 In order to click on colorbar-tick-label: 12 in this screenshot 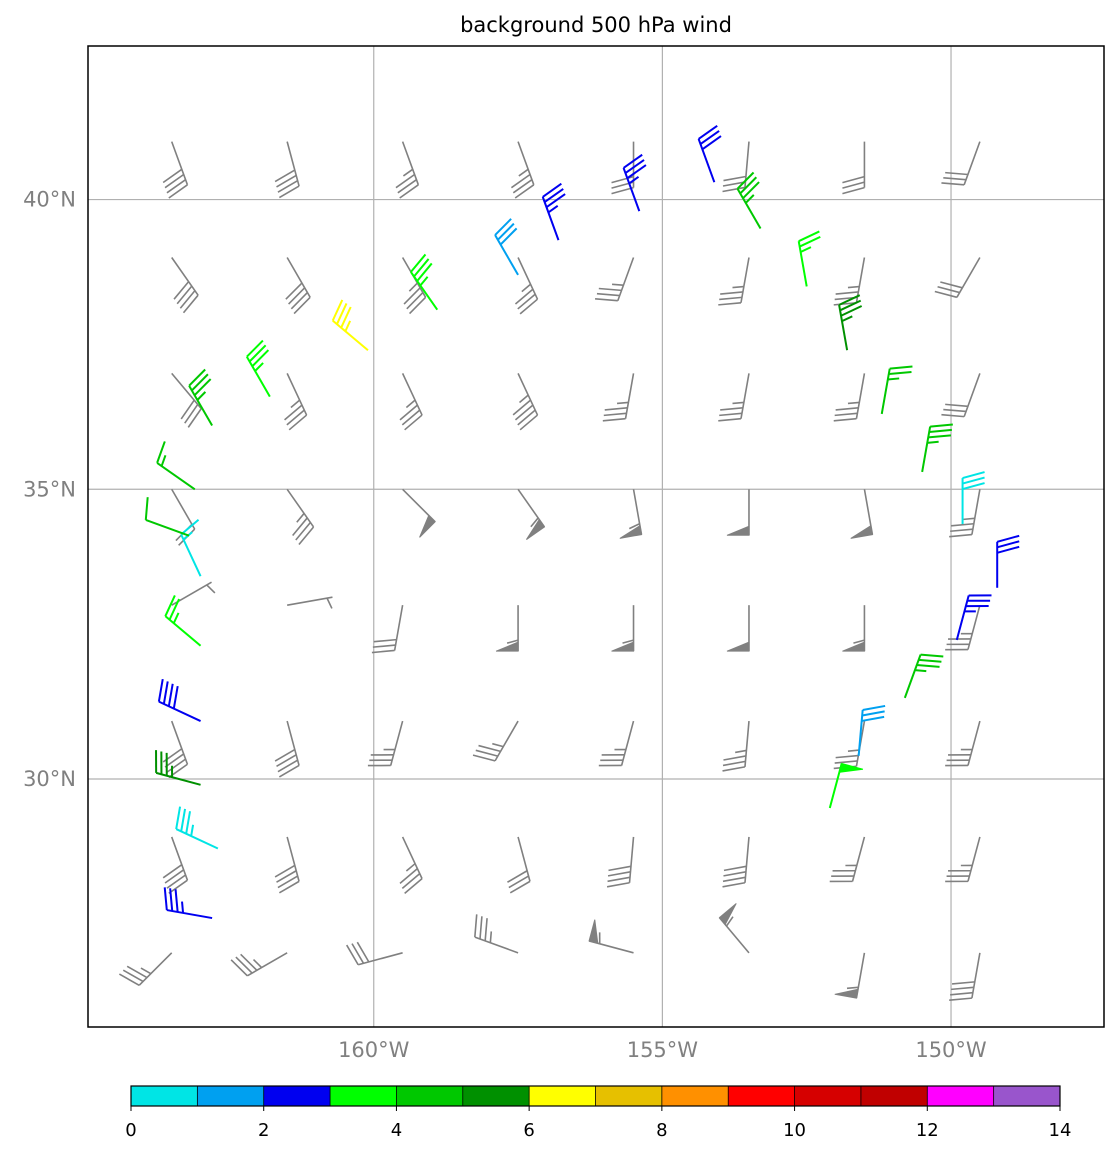, I will do `click(927, 1130)`.